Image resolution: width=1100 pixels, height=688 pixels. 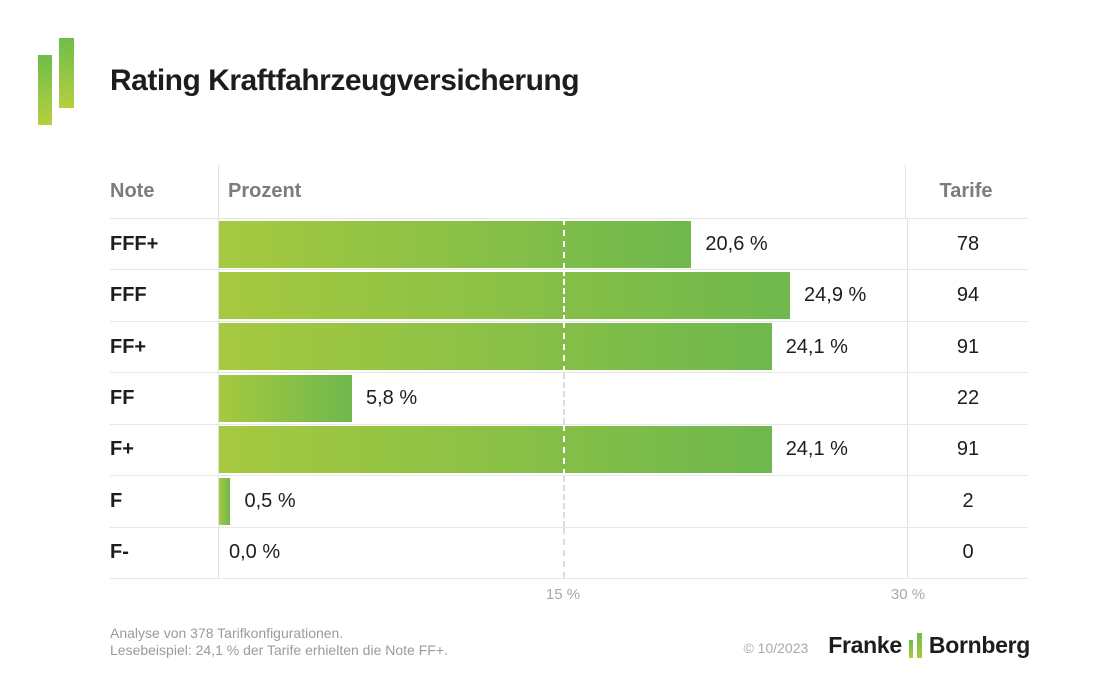 I want to click on page-title: Rating Kraftfahrzeugversicherung, so click(x=345, y=80).